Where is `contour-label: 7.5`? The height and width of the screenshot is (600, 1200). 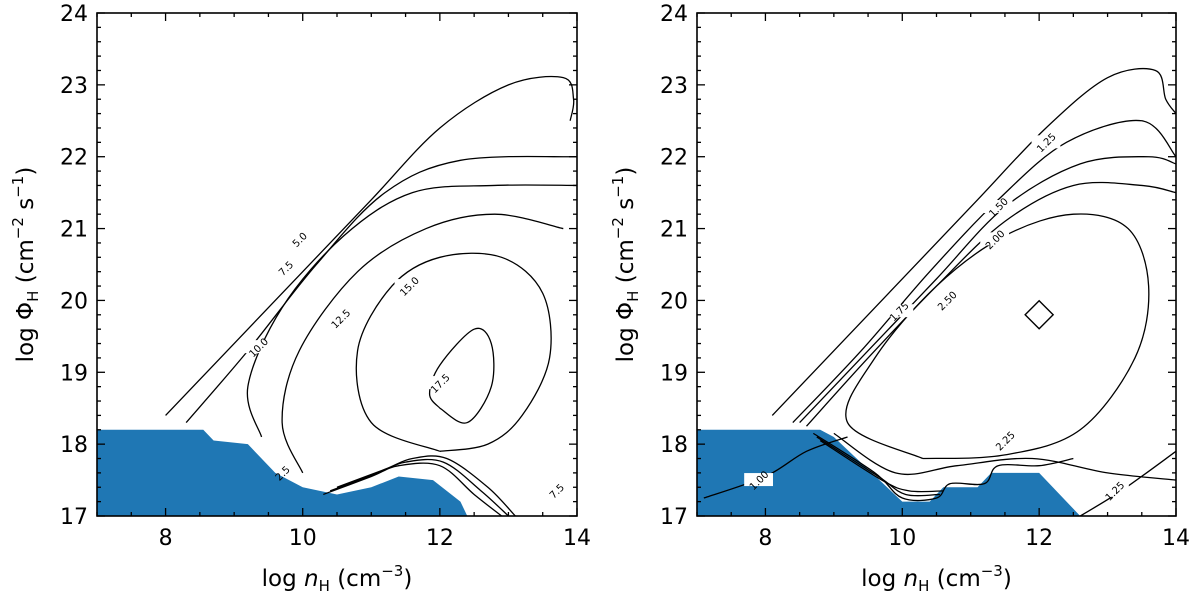
contour-label: 7.5 is located at coordinates (557, 491).